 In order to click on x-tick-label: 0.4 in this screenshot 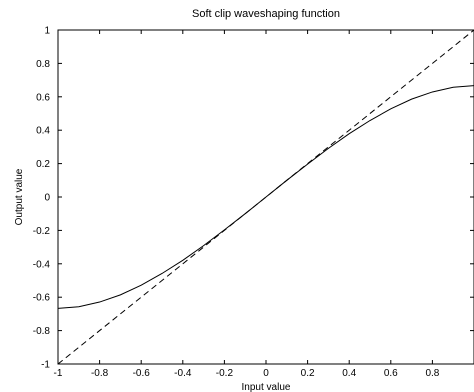, I will do `click(349, 373)`.